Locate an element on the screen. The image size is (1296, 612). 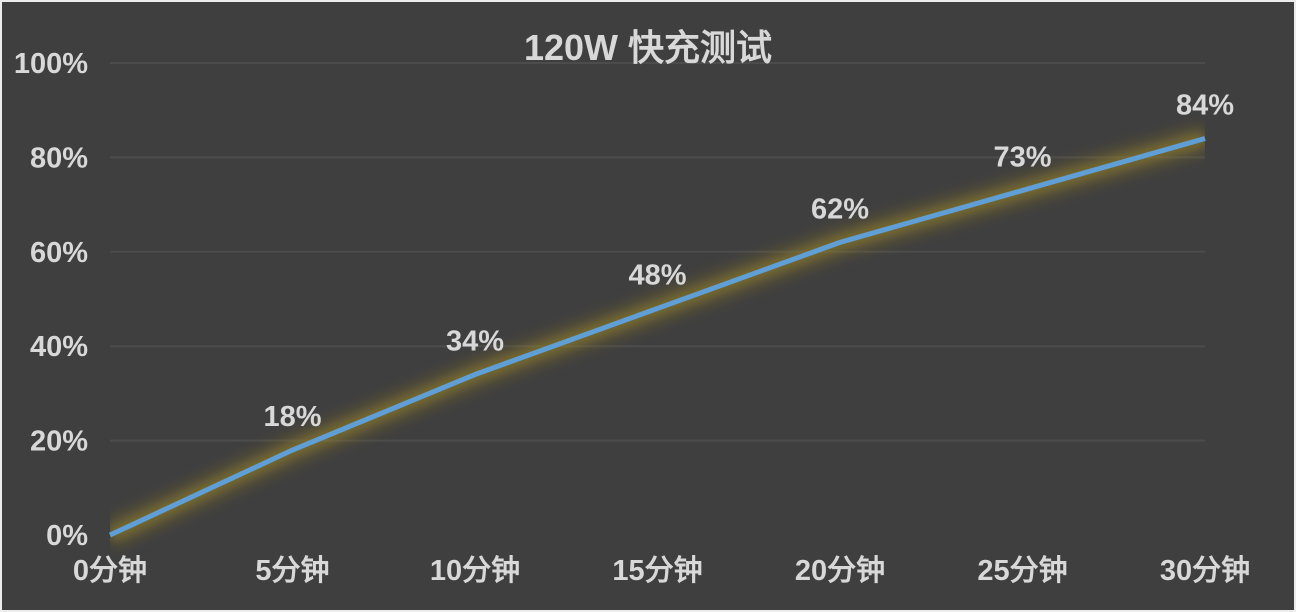
data-label: 34% is located at coordinates (475, 342).